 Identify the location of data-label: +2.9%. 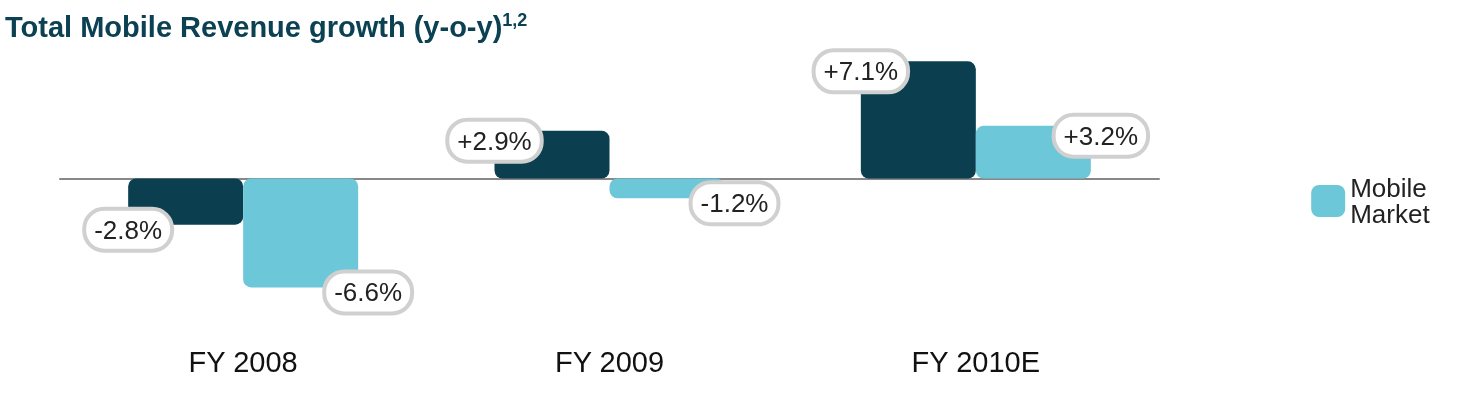
(494, 140).